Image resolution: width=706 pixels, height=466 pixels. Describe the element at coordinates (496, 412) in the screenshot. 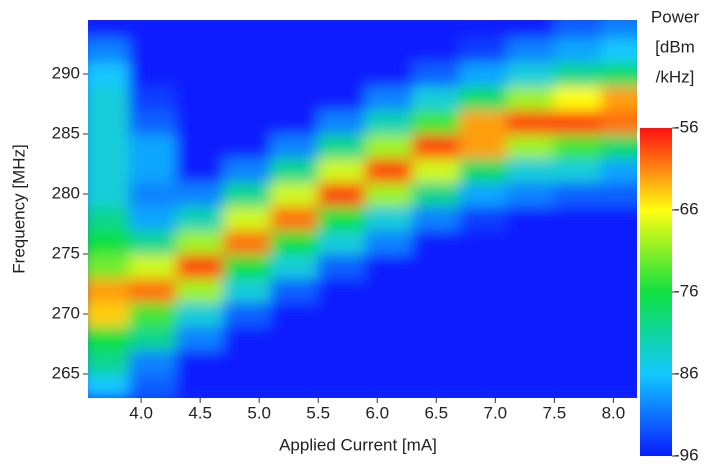

I see `x-tick-label: 7.0` at that location.